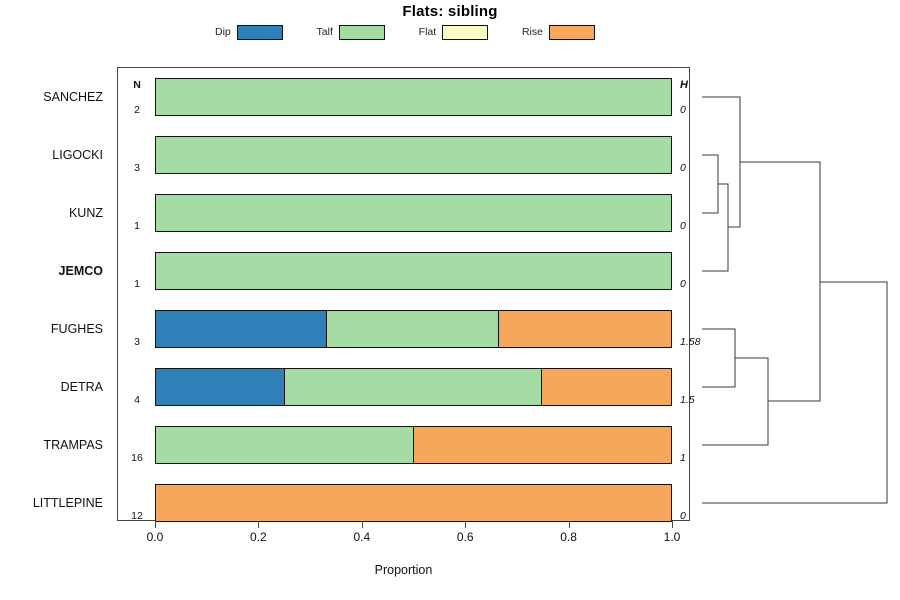  I want to click on legend-item-flat: Flat, so click(453, 32).